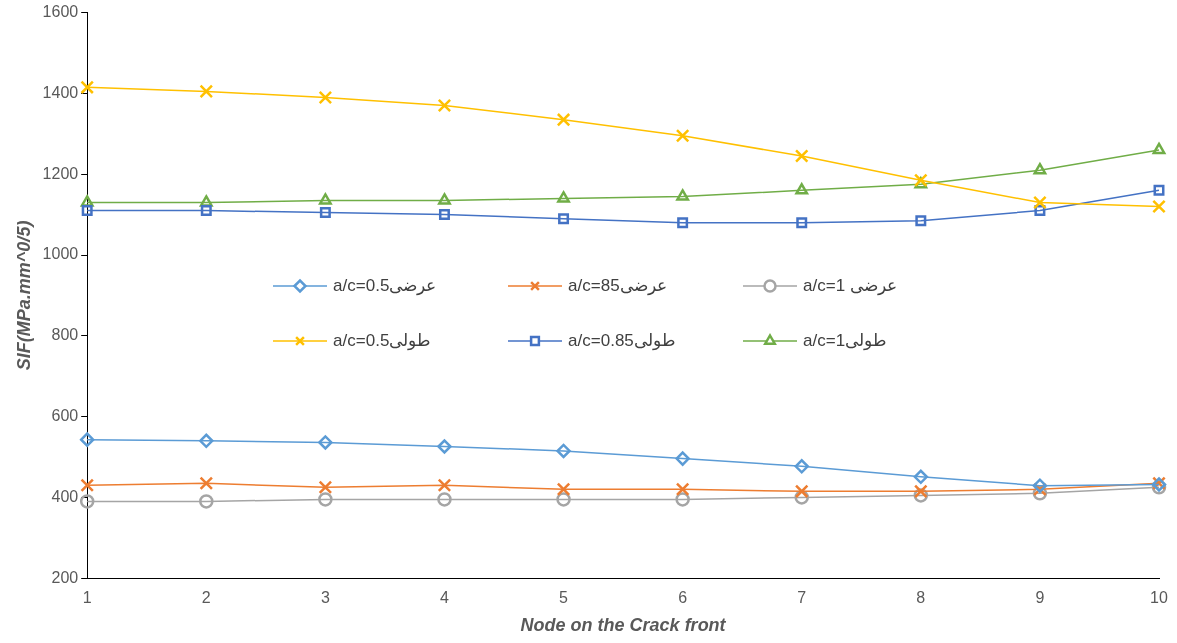  I want to click on legend-label: a/c=1طولی, so click(845, 341).